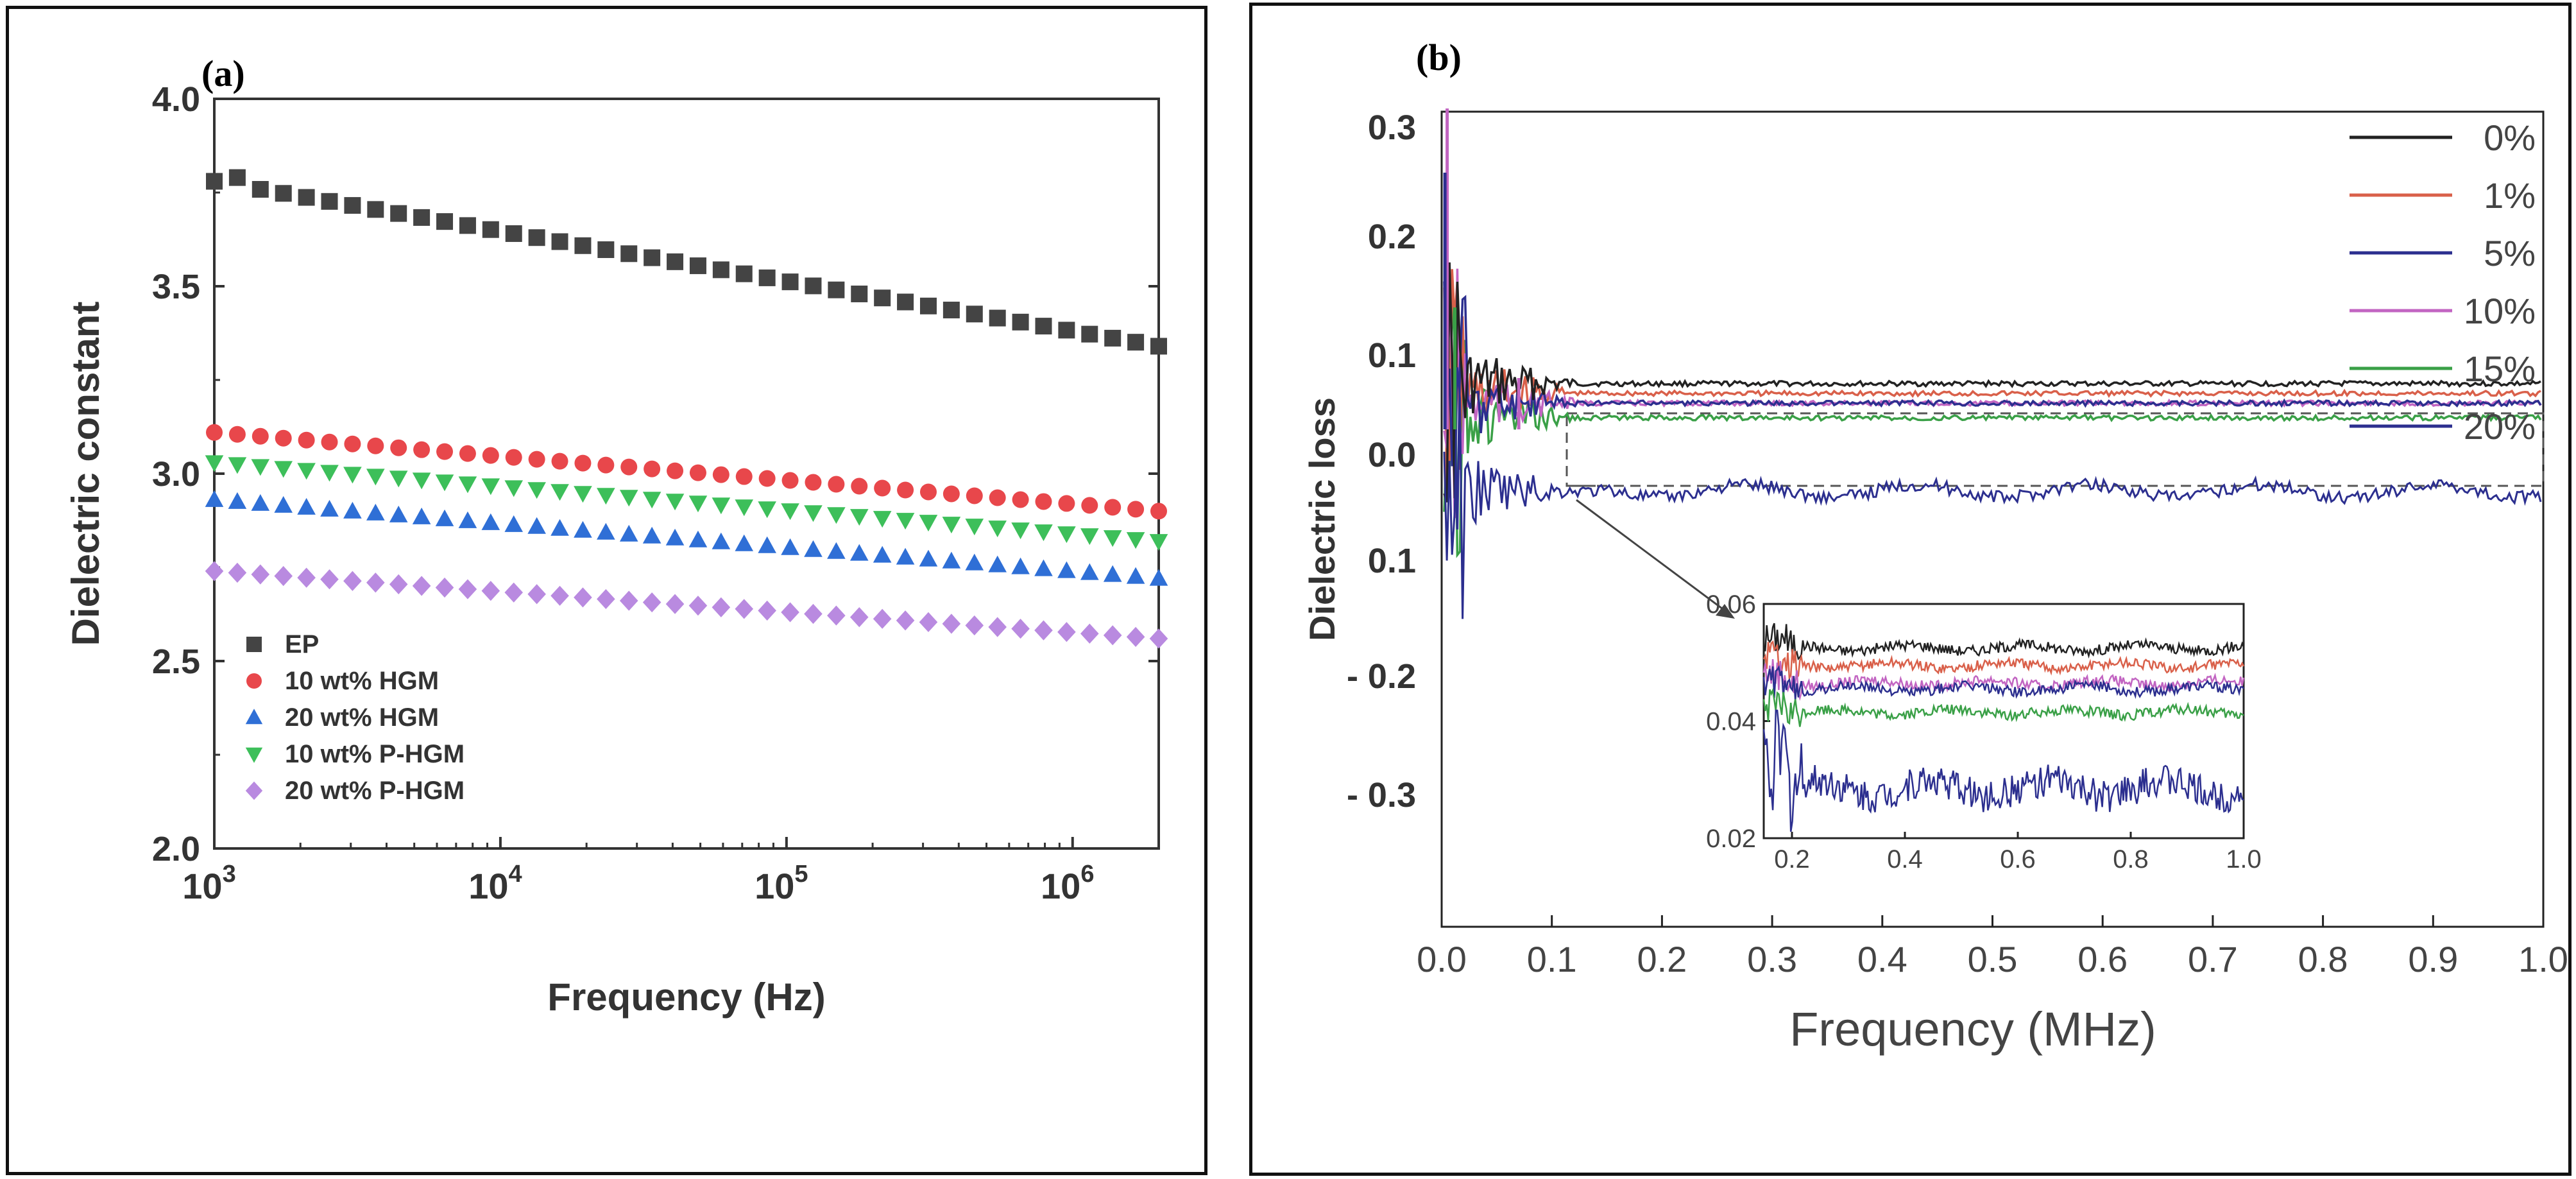 The height and width of the screenshot is (1179, 2576). What do you see at coordinates (2018, 859) in the screenshot?
I see `inset-x-tick-label: 0.6` at bounding box center [2018, 859].